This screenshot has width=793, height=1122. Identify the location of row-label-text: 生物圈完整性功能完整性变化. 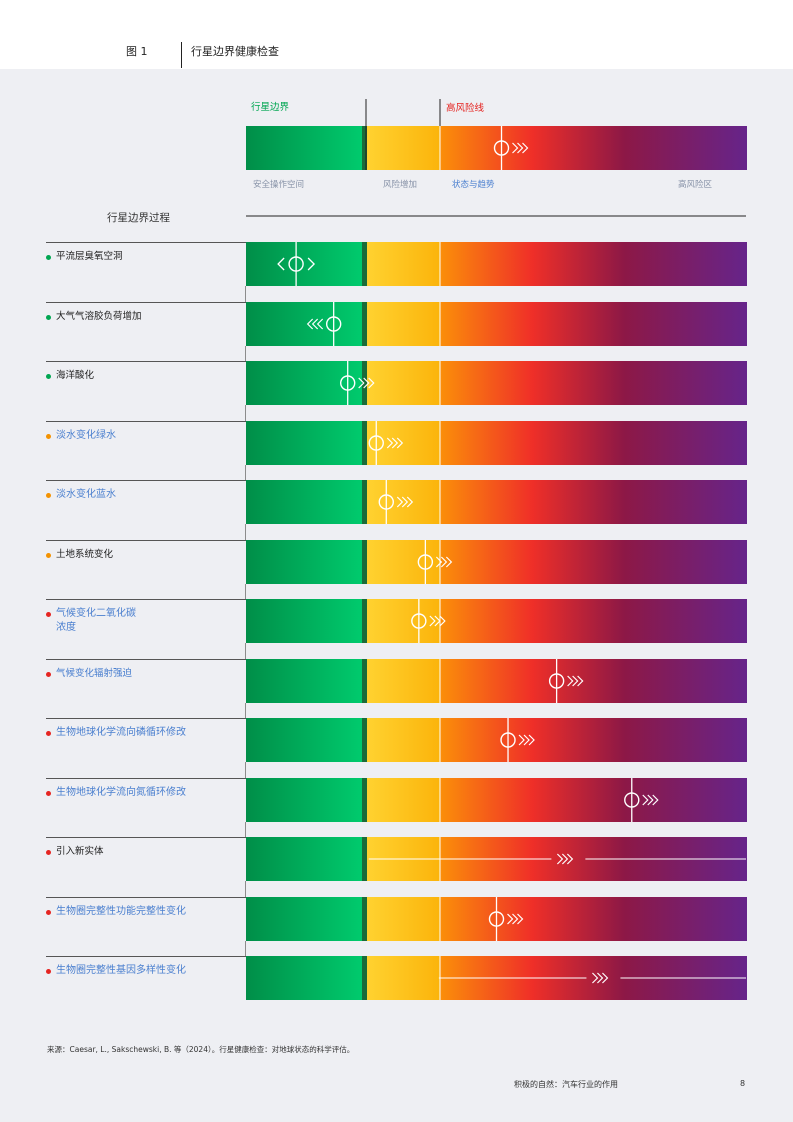
(121, 911).